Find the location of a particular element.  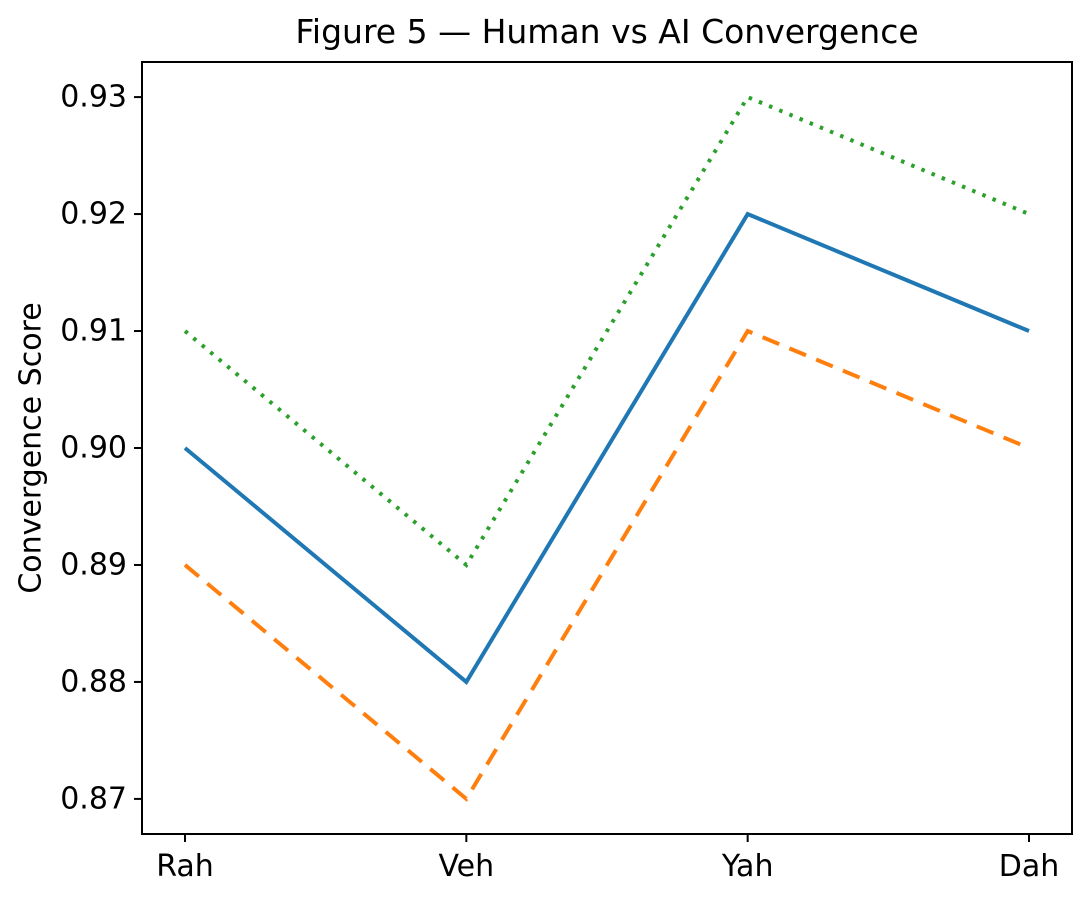

y-tick-label: 0.91 is located at coordinates (93, 331).